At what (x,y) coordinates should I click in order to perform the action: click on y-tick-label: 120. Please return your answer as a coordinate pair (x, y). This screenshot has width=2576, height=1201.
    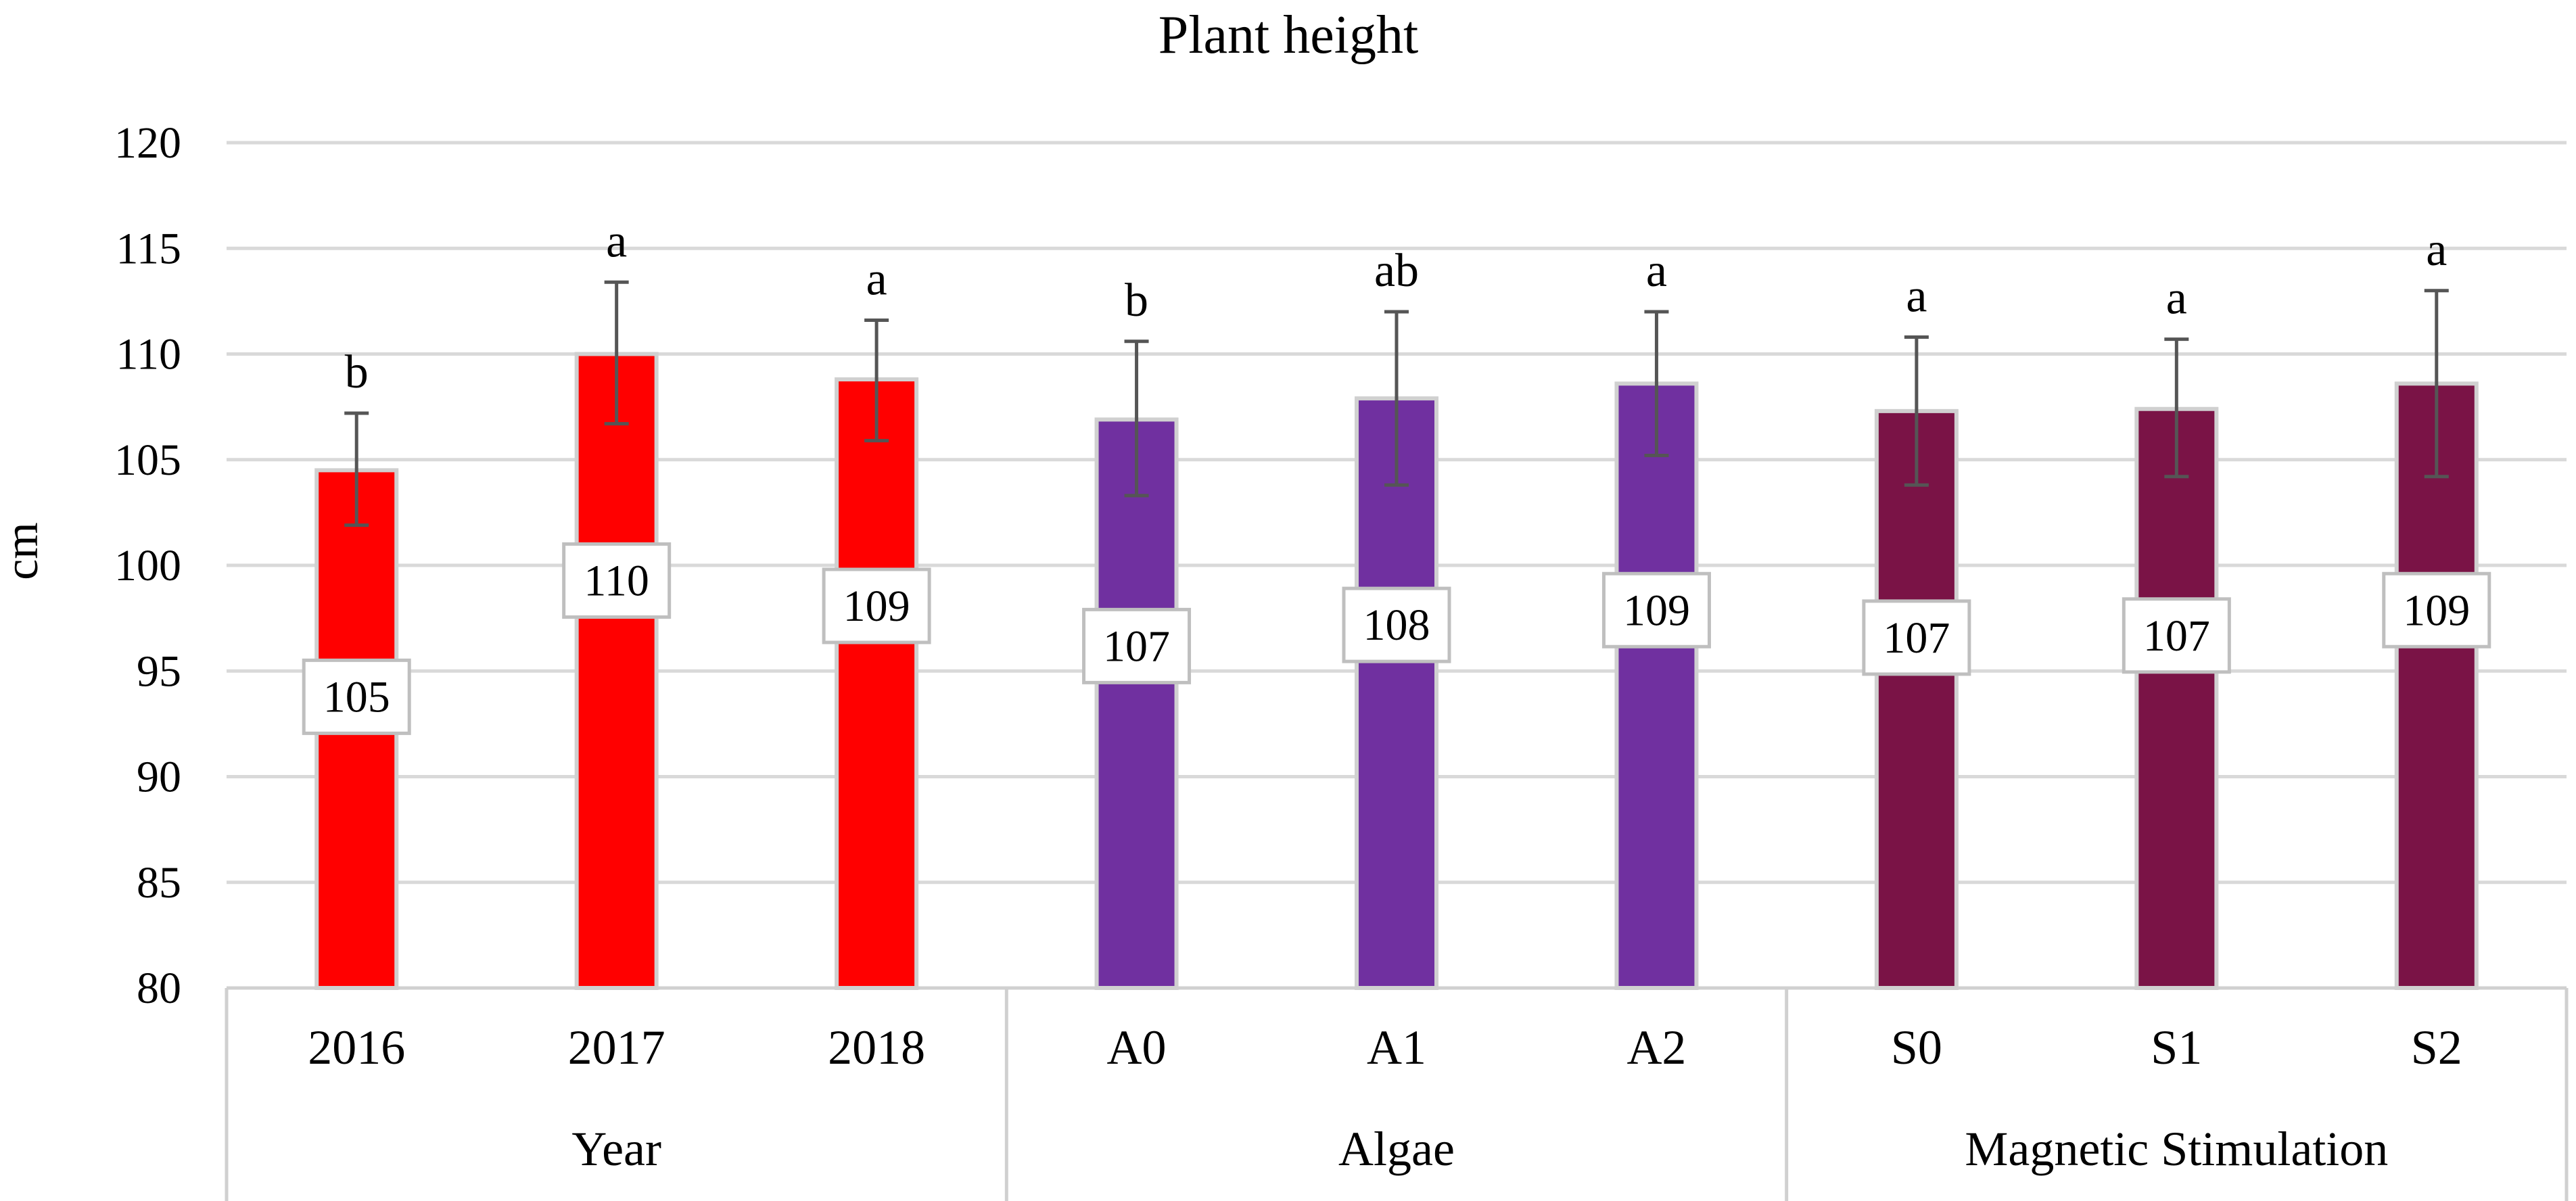
    Looking at the image, I should click on (147, 143).